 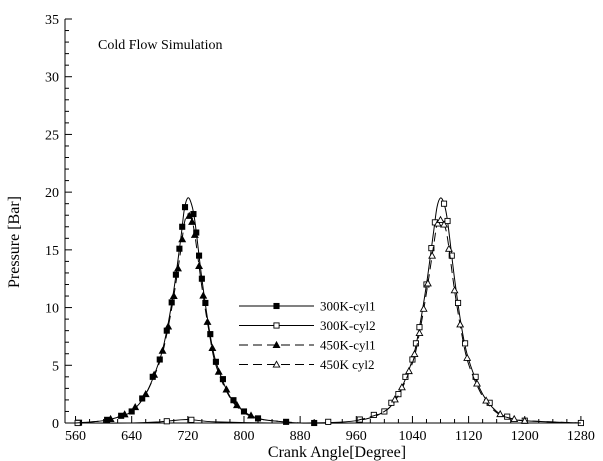 What do you see at coordinates (307, 325) in the screenshot?
I see `legend-item: 300K-cyl2` at bounding box center [307, 325].